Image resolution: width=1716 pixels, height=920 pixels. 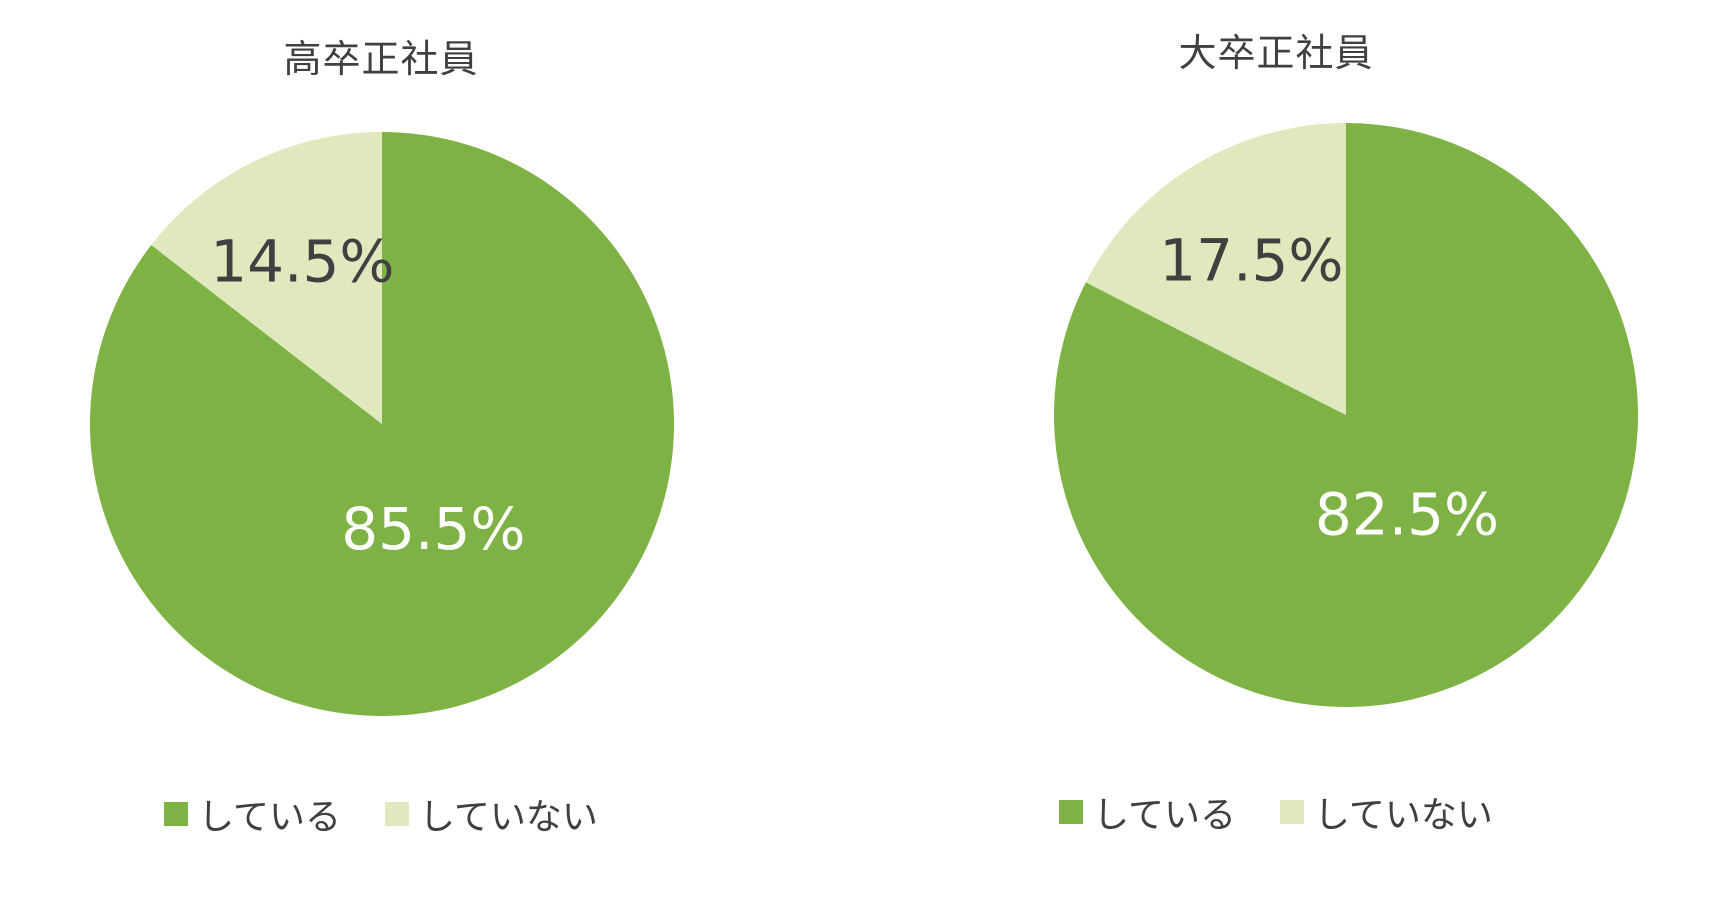 I want to click on data-label-shiteinai: 17.5%, so click(x=1251, y=261).